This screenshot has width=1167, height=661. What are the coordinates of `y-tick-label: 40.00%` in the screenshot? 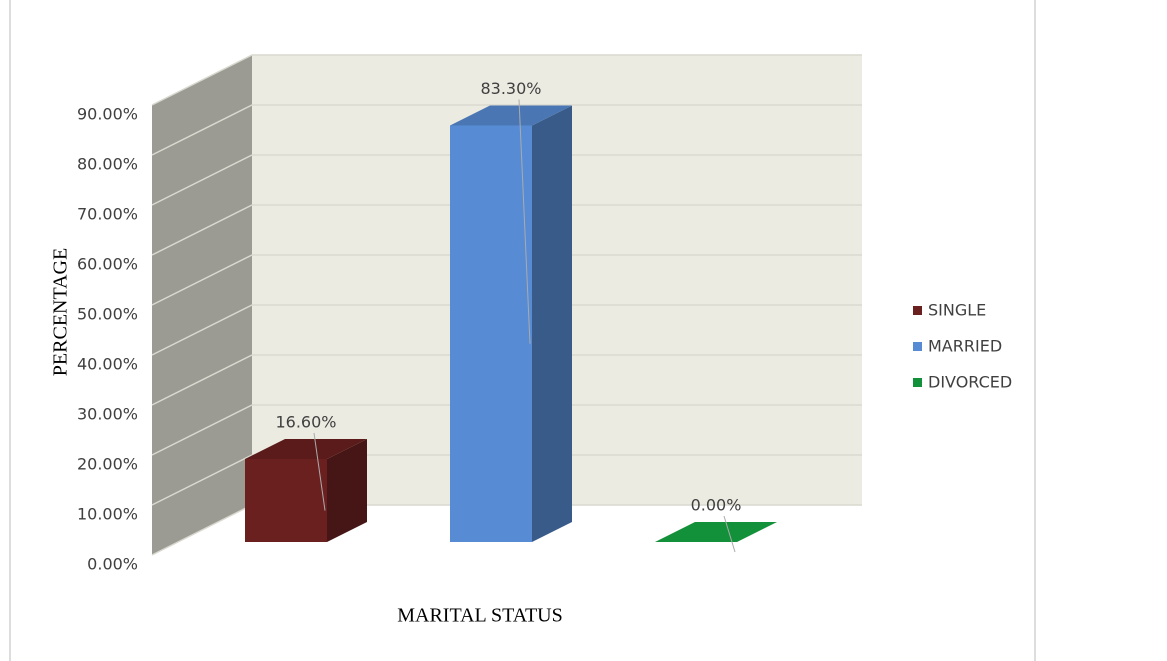 It's located at (107, 364).